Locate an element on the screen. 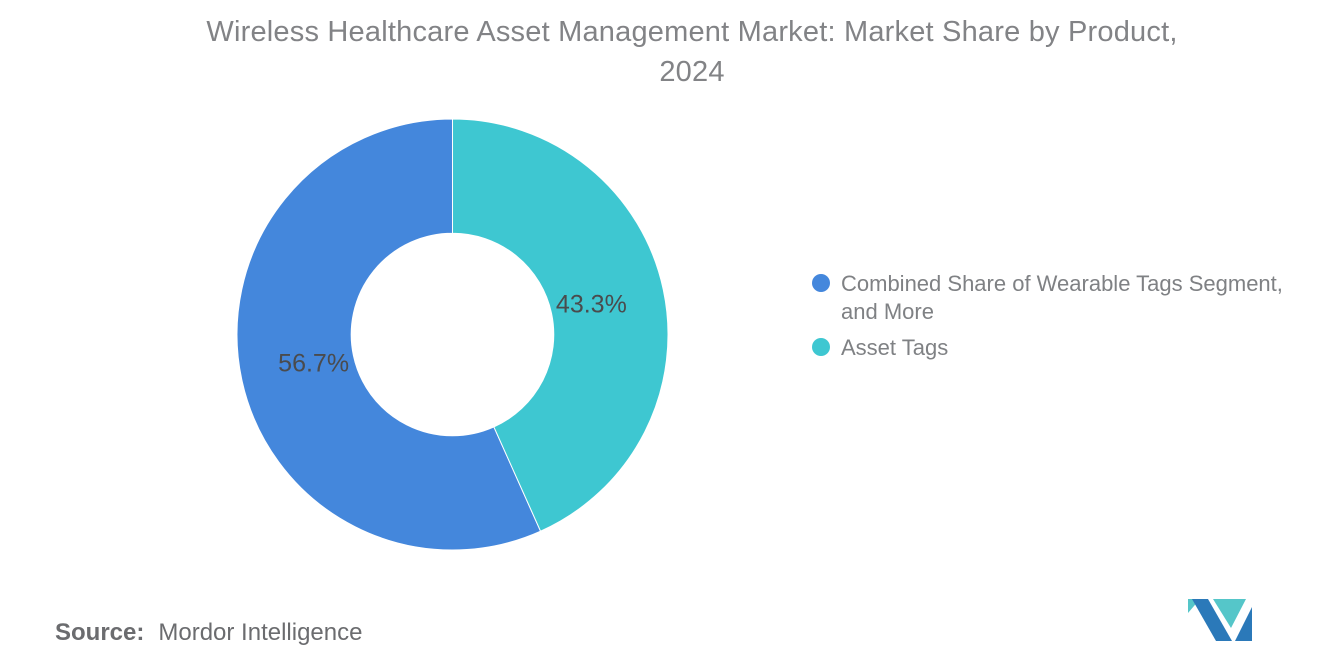 The image size is (1320, 665). source-text: Mordor Intelligence is located at coordinates (260, 632).